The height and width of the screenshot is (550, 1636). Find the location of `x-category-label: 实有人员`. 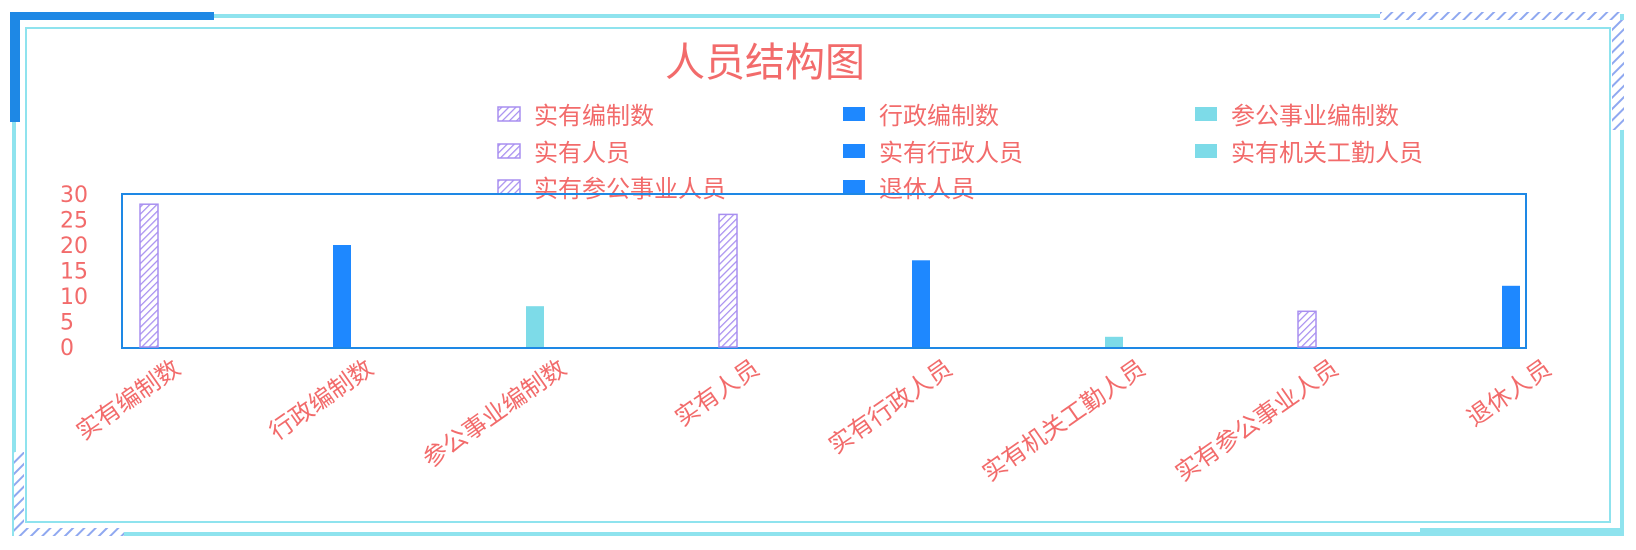

x-category-label: 实有人员 is located at coordinates (717, 393).